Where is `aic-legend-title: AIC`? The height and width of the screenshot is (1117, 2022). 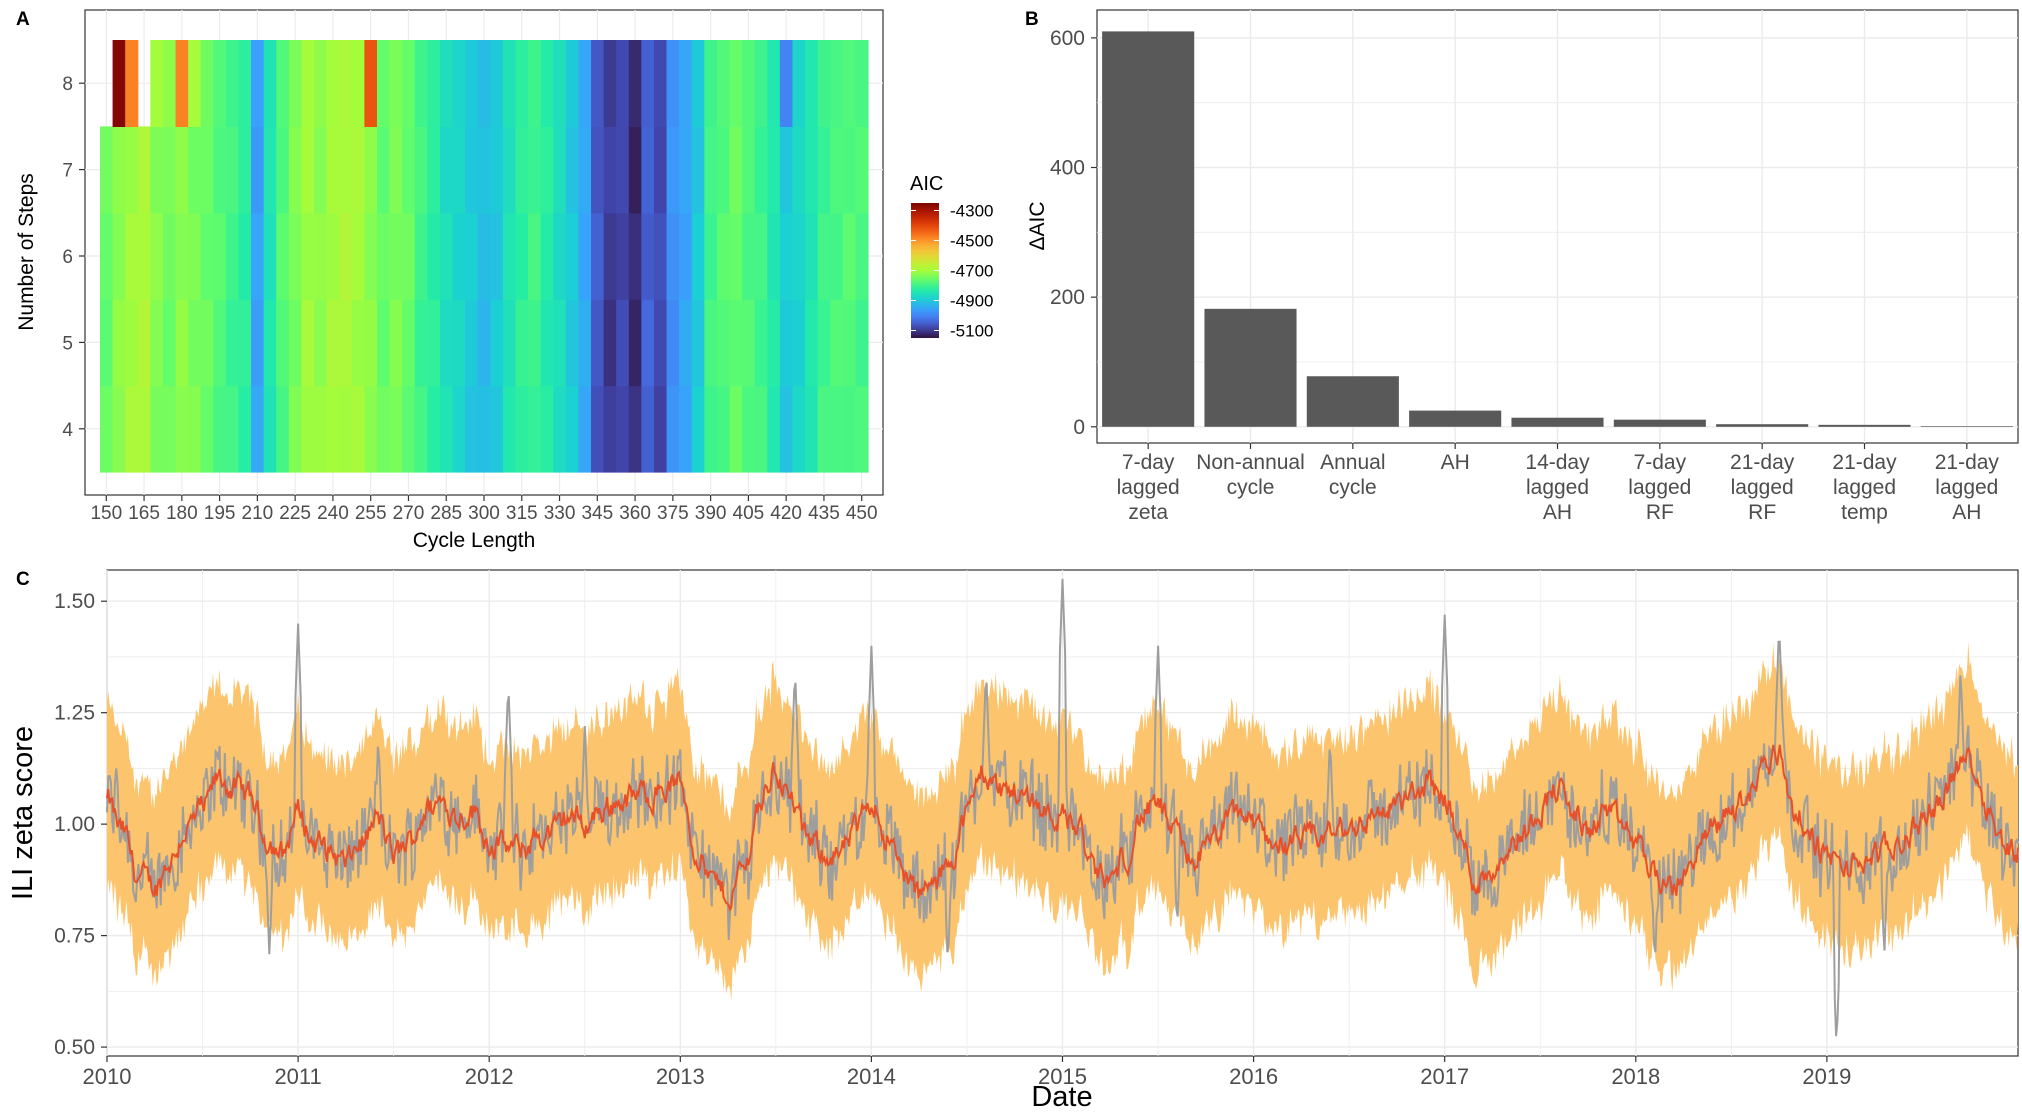 aic-legend-title: AIC is located at coordinates (926, 184).